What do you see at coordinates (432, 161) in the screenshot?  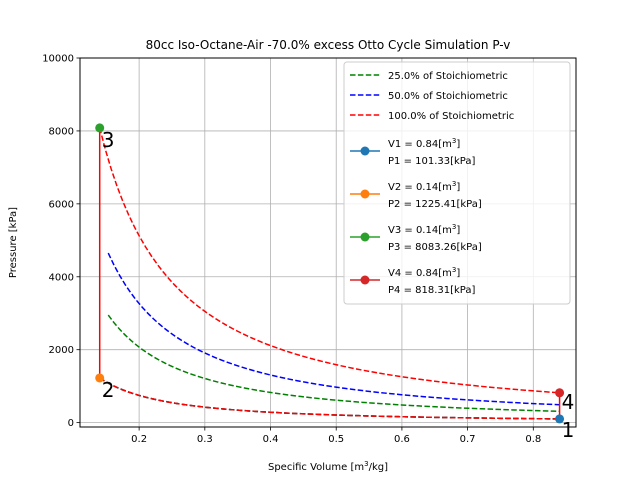 I see `legend-pressure-label: P1 = 101.33[kPa]` at bounding box center [432, 161].